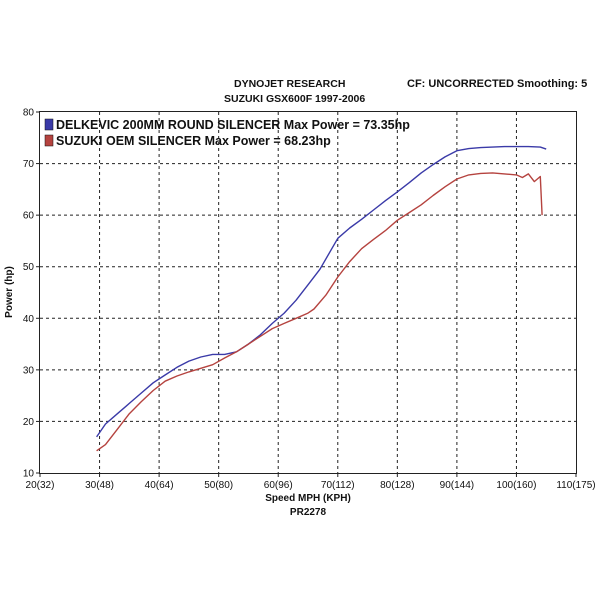  What do you see at coordinates (99, 485) in the screenshot?
I see `x-tick-label: 30(48)` at bounding box center [99, 485].